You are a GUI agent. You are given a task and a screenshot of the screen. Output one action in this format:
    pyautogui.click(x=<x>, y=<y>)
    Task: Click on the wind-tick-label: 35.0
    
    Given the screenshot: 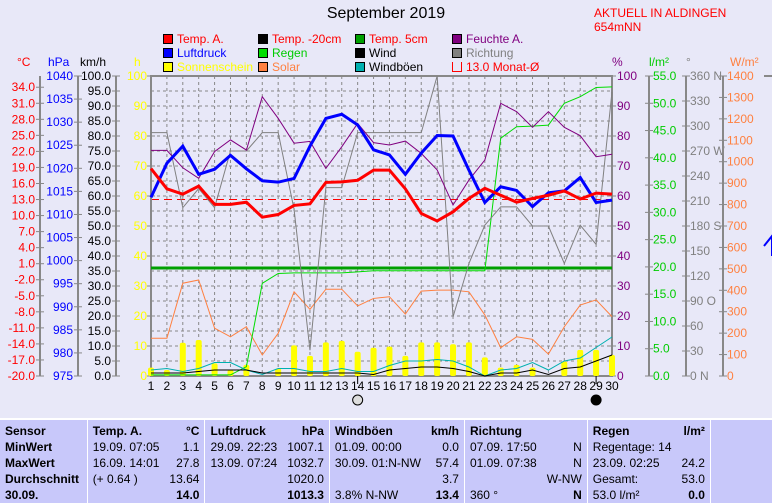 What is the action you would take?
    pyautogui.click(x=100, y=271)
    